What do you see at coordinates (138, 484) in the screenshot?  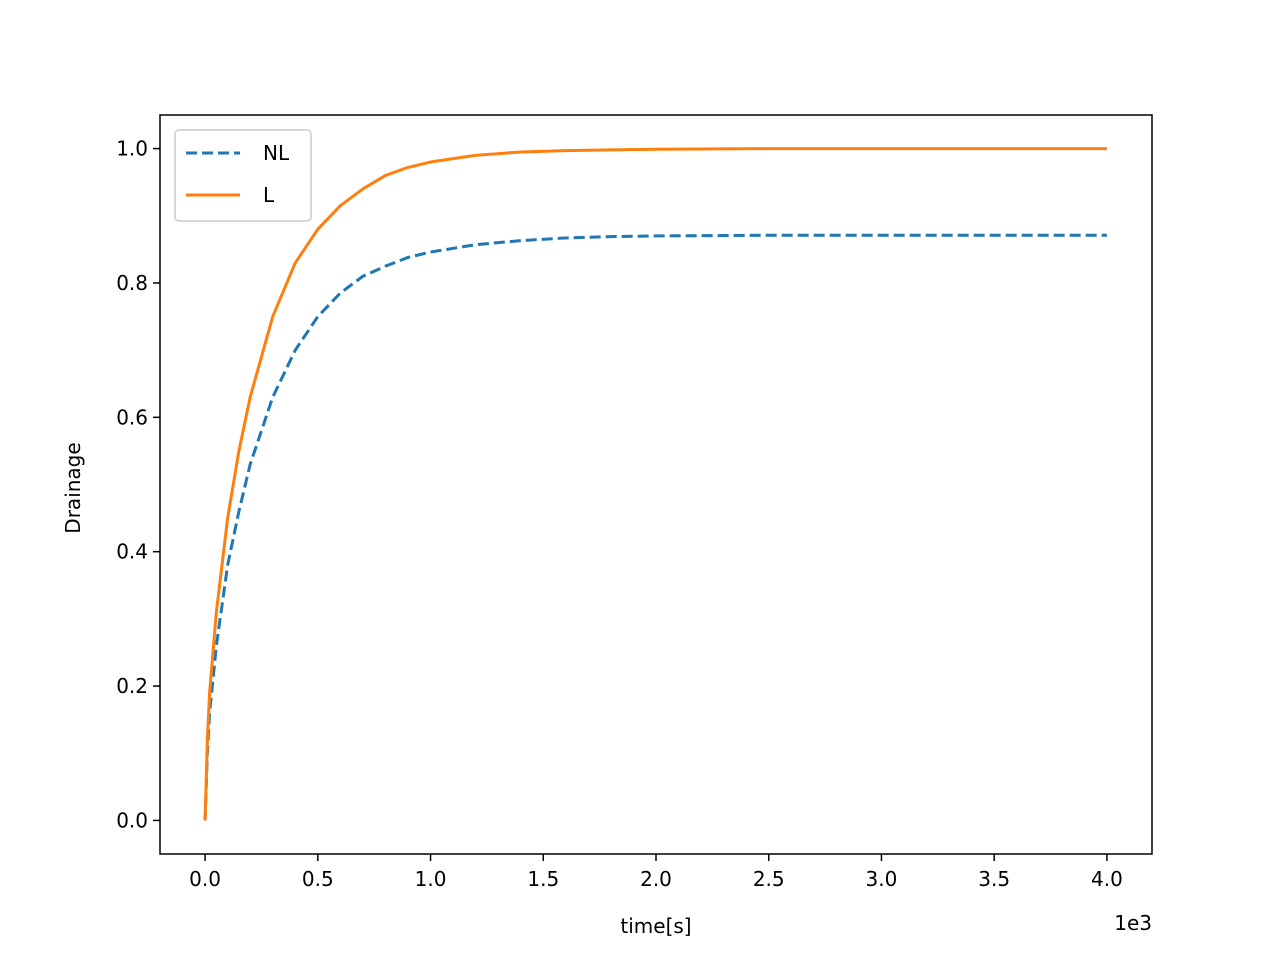 I see `y-axis-ticks: 0.0 0.2 0.4 0.6 0.8 1.0` at bounding box center [138, 484].